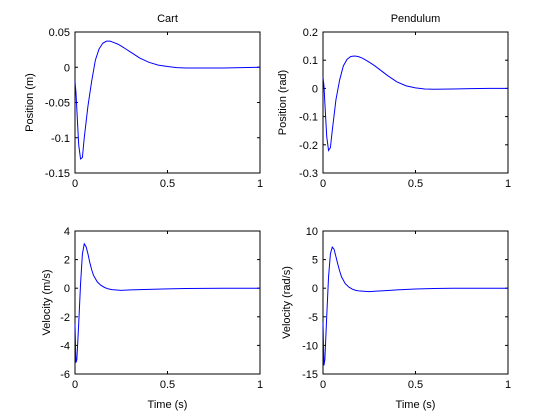 Image resolution: width=560 pixels, height=420 pixels. What do you see at coordinates (65, 318) in the screenshot?
I see `y-tick-label: -2` at bounding box center [65, 318].